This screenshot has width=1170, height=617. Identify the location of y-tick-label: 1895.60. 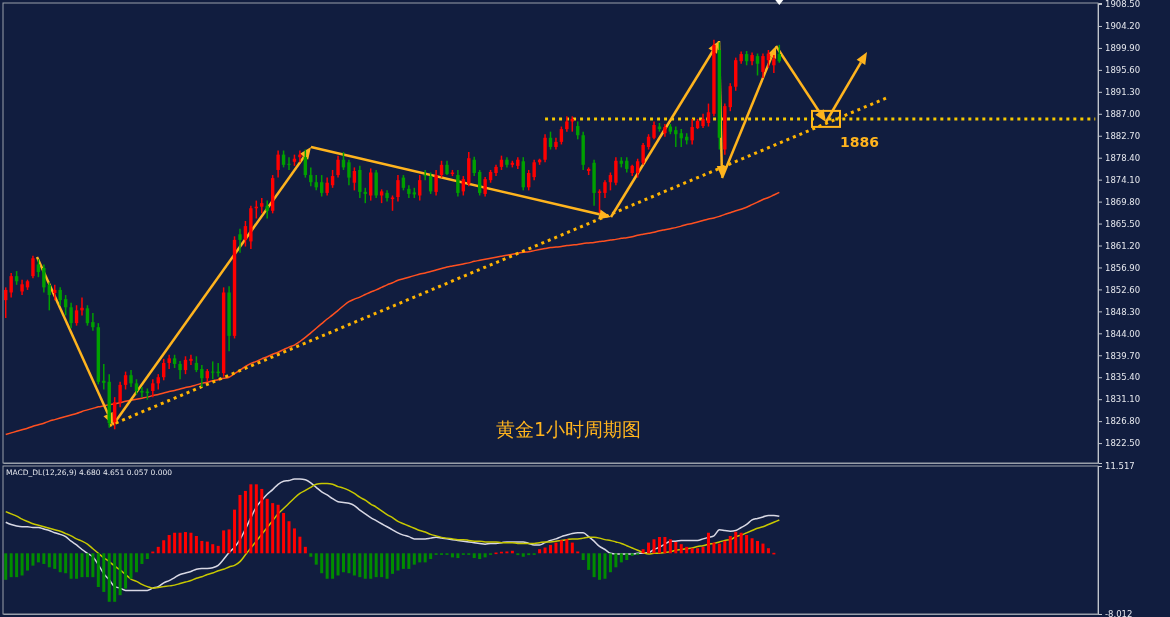
(1123, 70).